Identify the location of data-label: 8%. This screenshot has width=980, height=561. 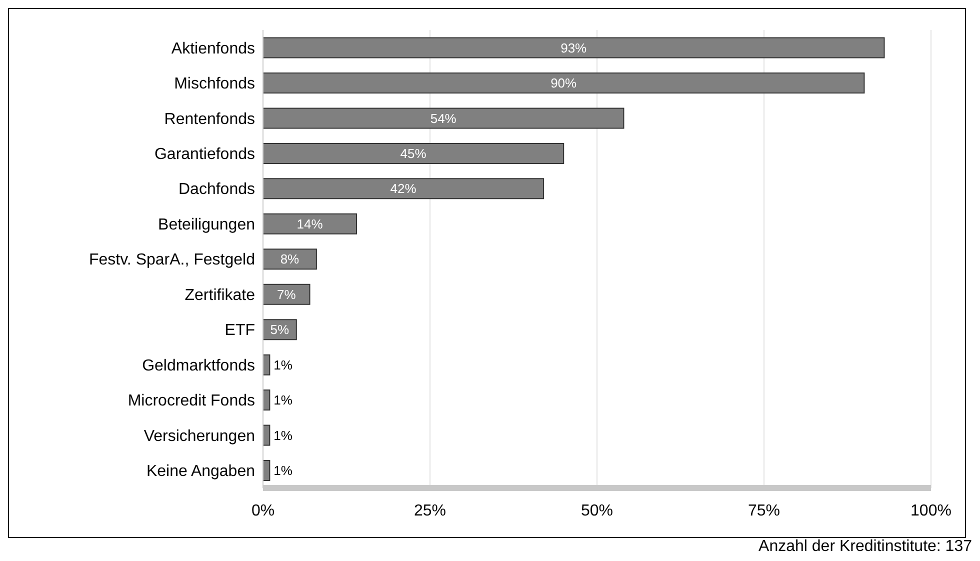
(290, 259).